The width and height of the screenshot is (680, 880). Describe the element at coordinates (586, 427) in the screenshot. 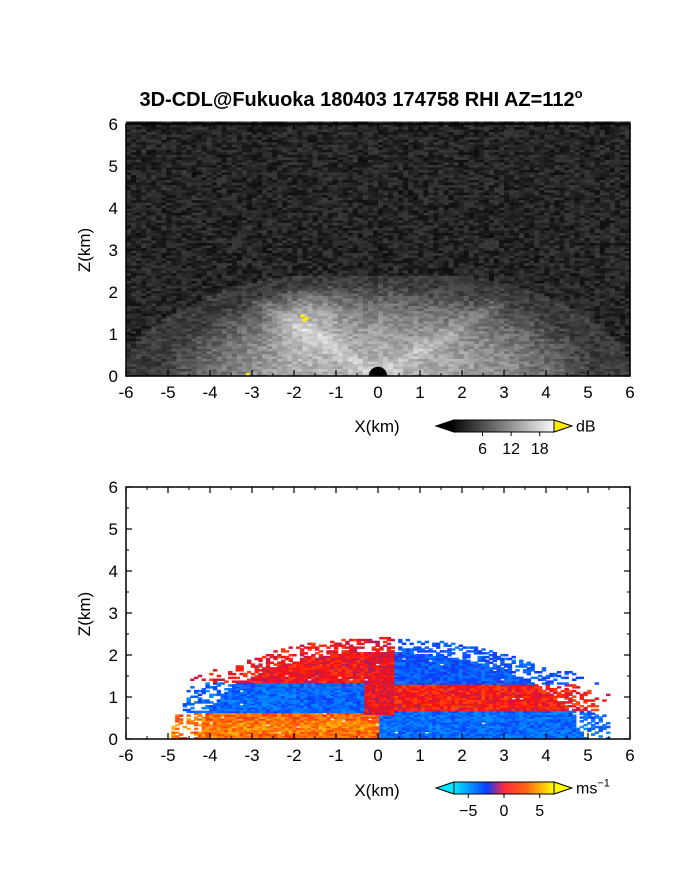

I see `colorbar-unit: dB` at that location.